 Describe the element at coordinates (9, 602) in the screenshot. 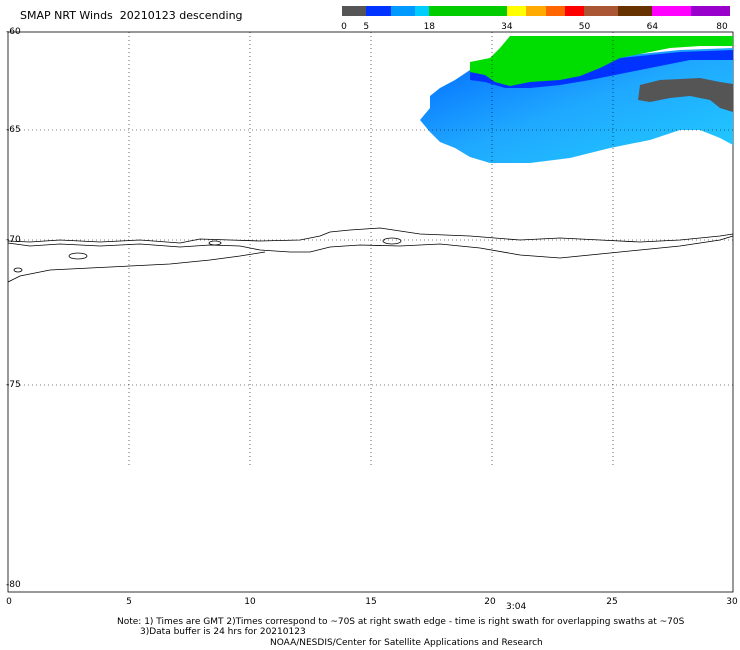

I see `lon-label-0: 0` at that location.